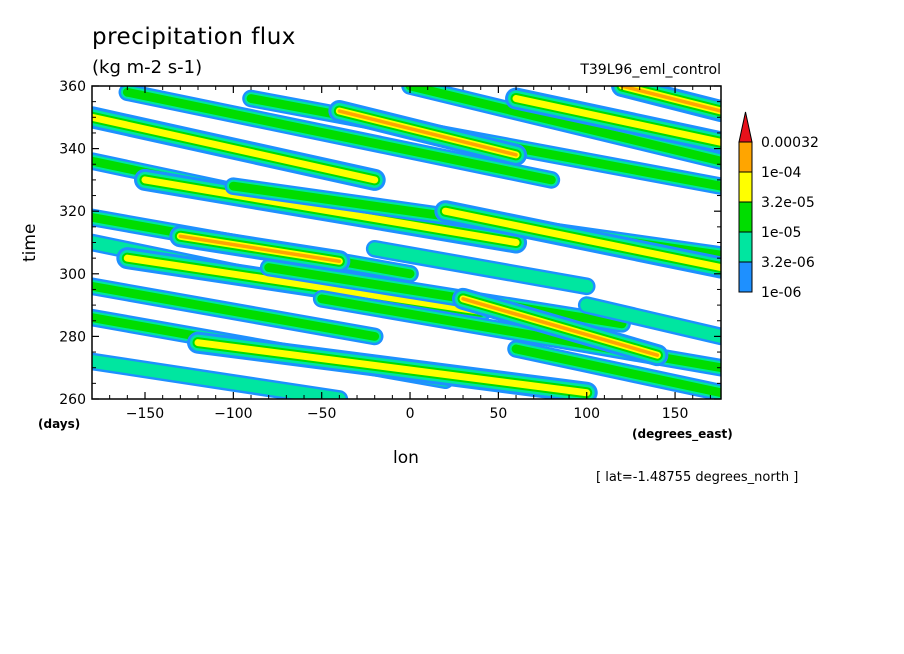 The height and width of the screenshot is (654, 904). Describe the element at coordinates (682, 434) in the screenshot. I see `x-axis-units: (degrees_east)` at that location.